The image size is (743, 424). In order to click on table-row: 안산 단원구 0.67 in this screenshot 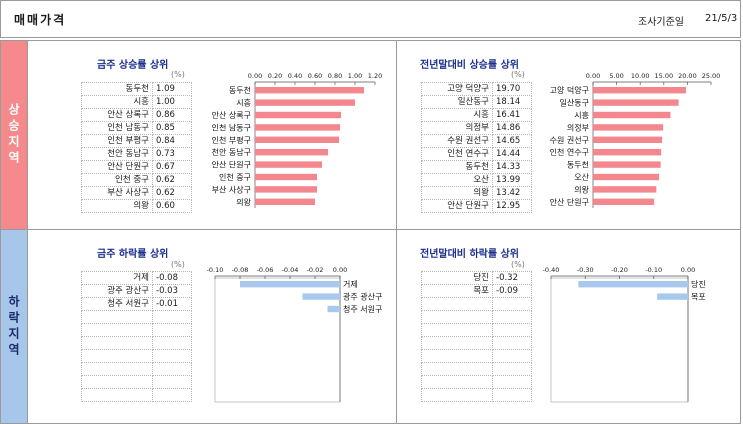, I will do `click(136, 167)`.